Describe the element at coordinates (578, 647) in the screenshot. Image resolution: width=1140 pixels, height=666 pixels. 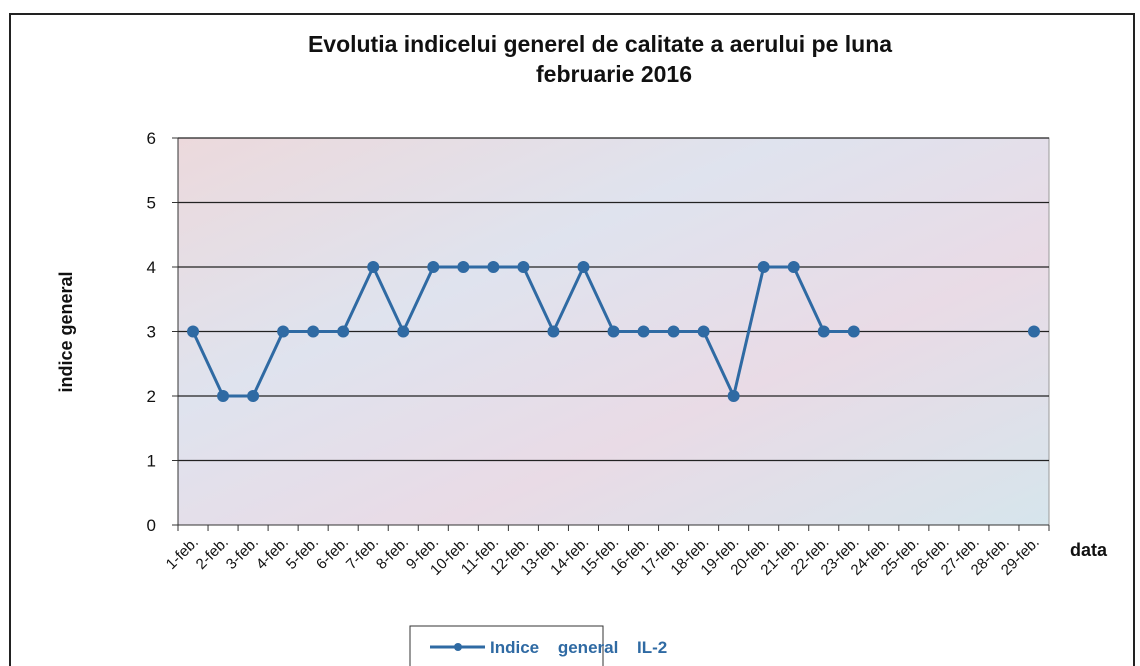
I see `legend-label: Indice general IL-2` at that location.